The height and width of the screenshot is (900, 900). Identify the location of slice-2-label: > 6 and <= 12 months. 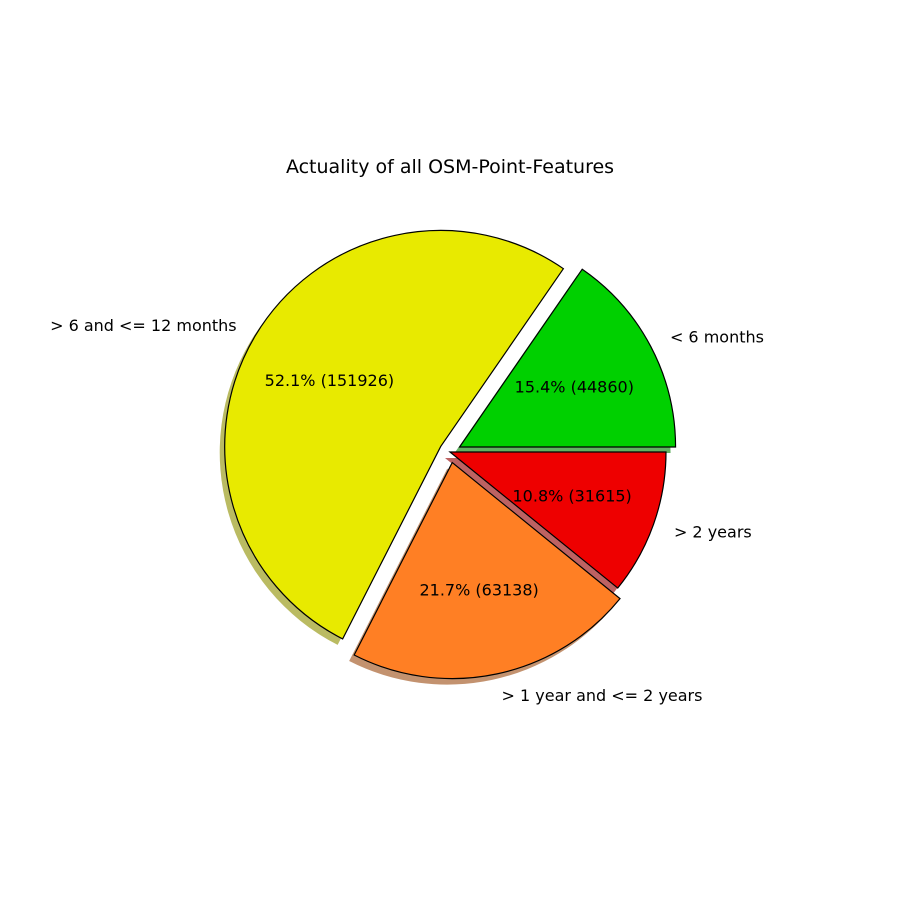
(143, 325).